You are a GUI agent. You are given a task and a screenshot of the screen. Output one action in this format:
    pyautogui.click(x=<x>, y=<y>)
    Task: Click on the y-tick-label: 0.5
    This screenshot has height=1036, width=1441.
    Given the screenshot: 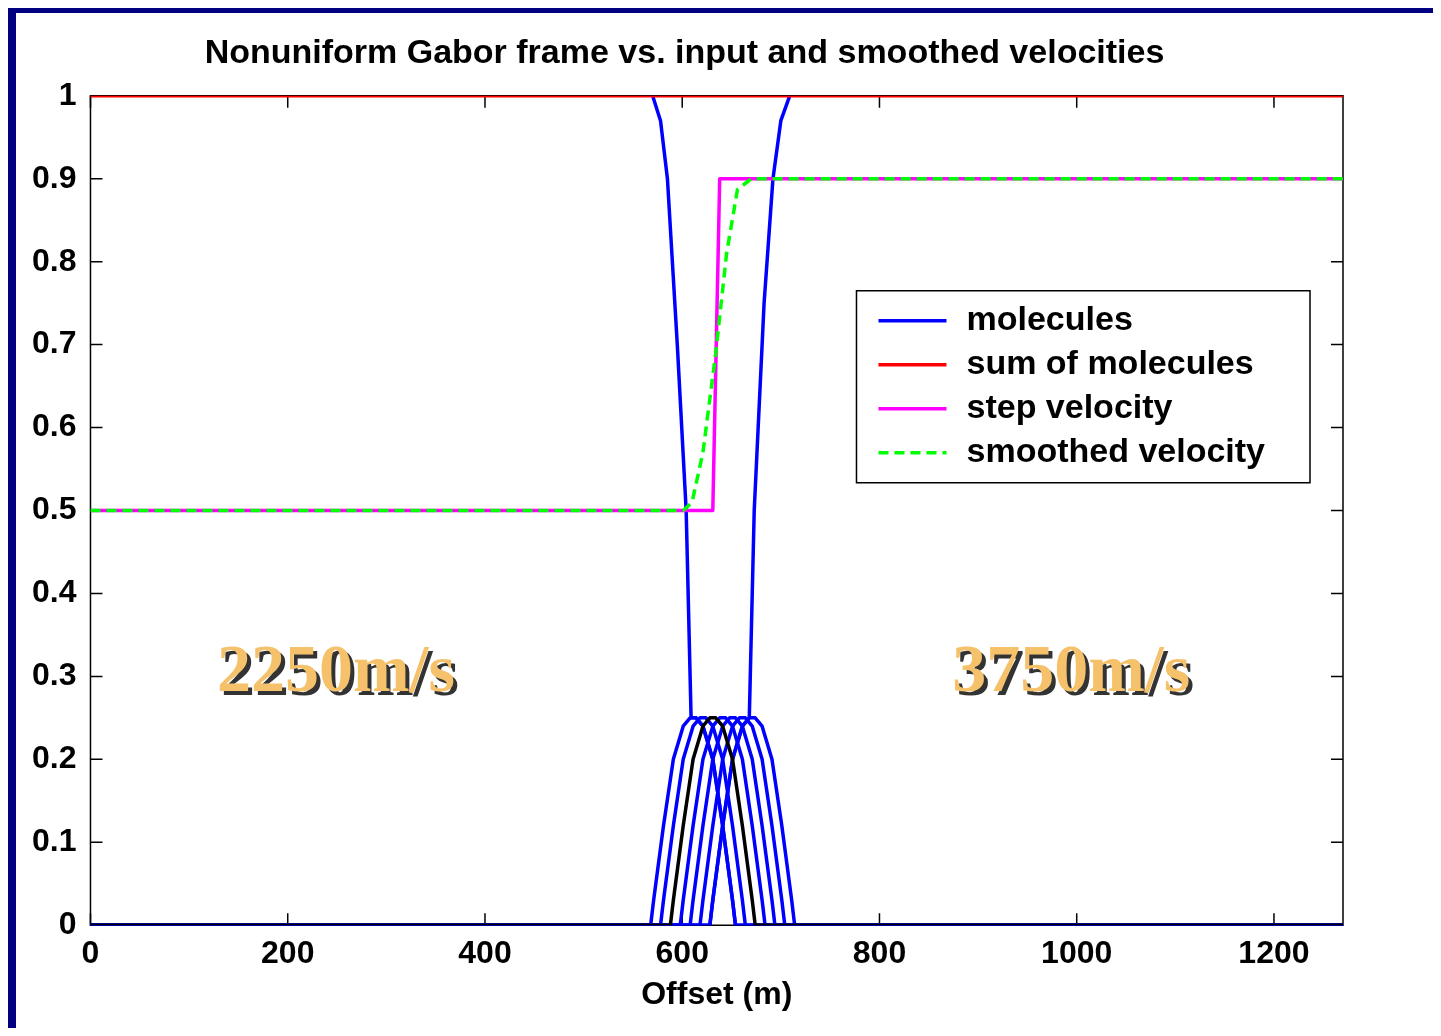 What is the action you would take?
    pyautogui.click(x=54, y=508)
    